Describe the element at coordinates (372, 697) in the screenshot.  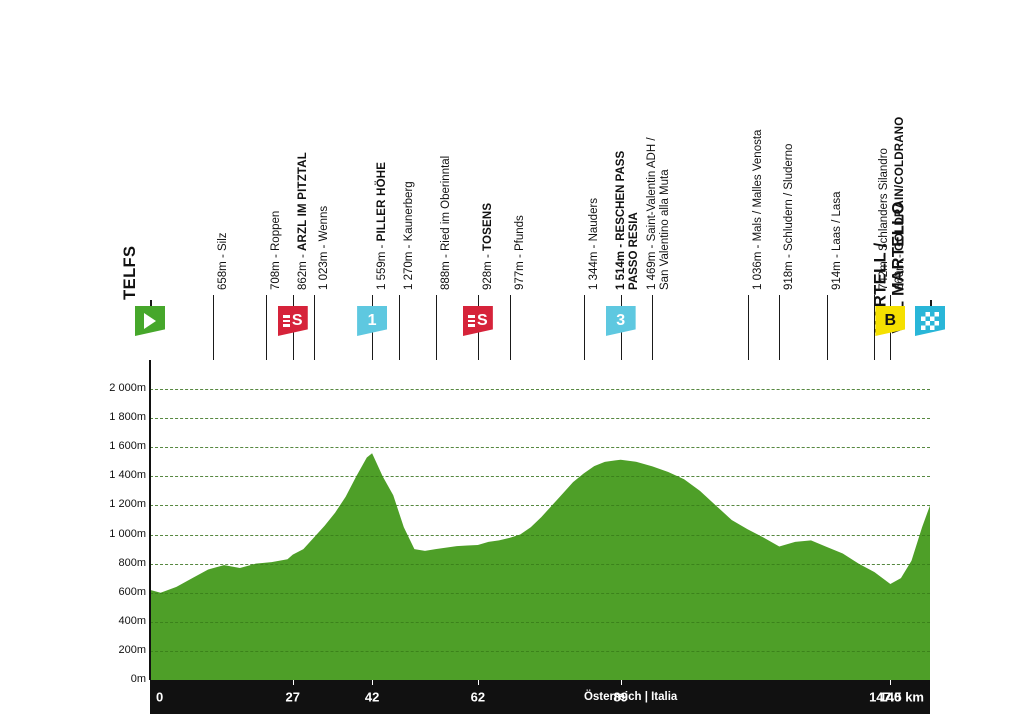
I see `x-axis-tick-label: 42` at that location.